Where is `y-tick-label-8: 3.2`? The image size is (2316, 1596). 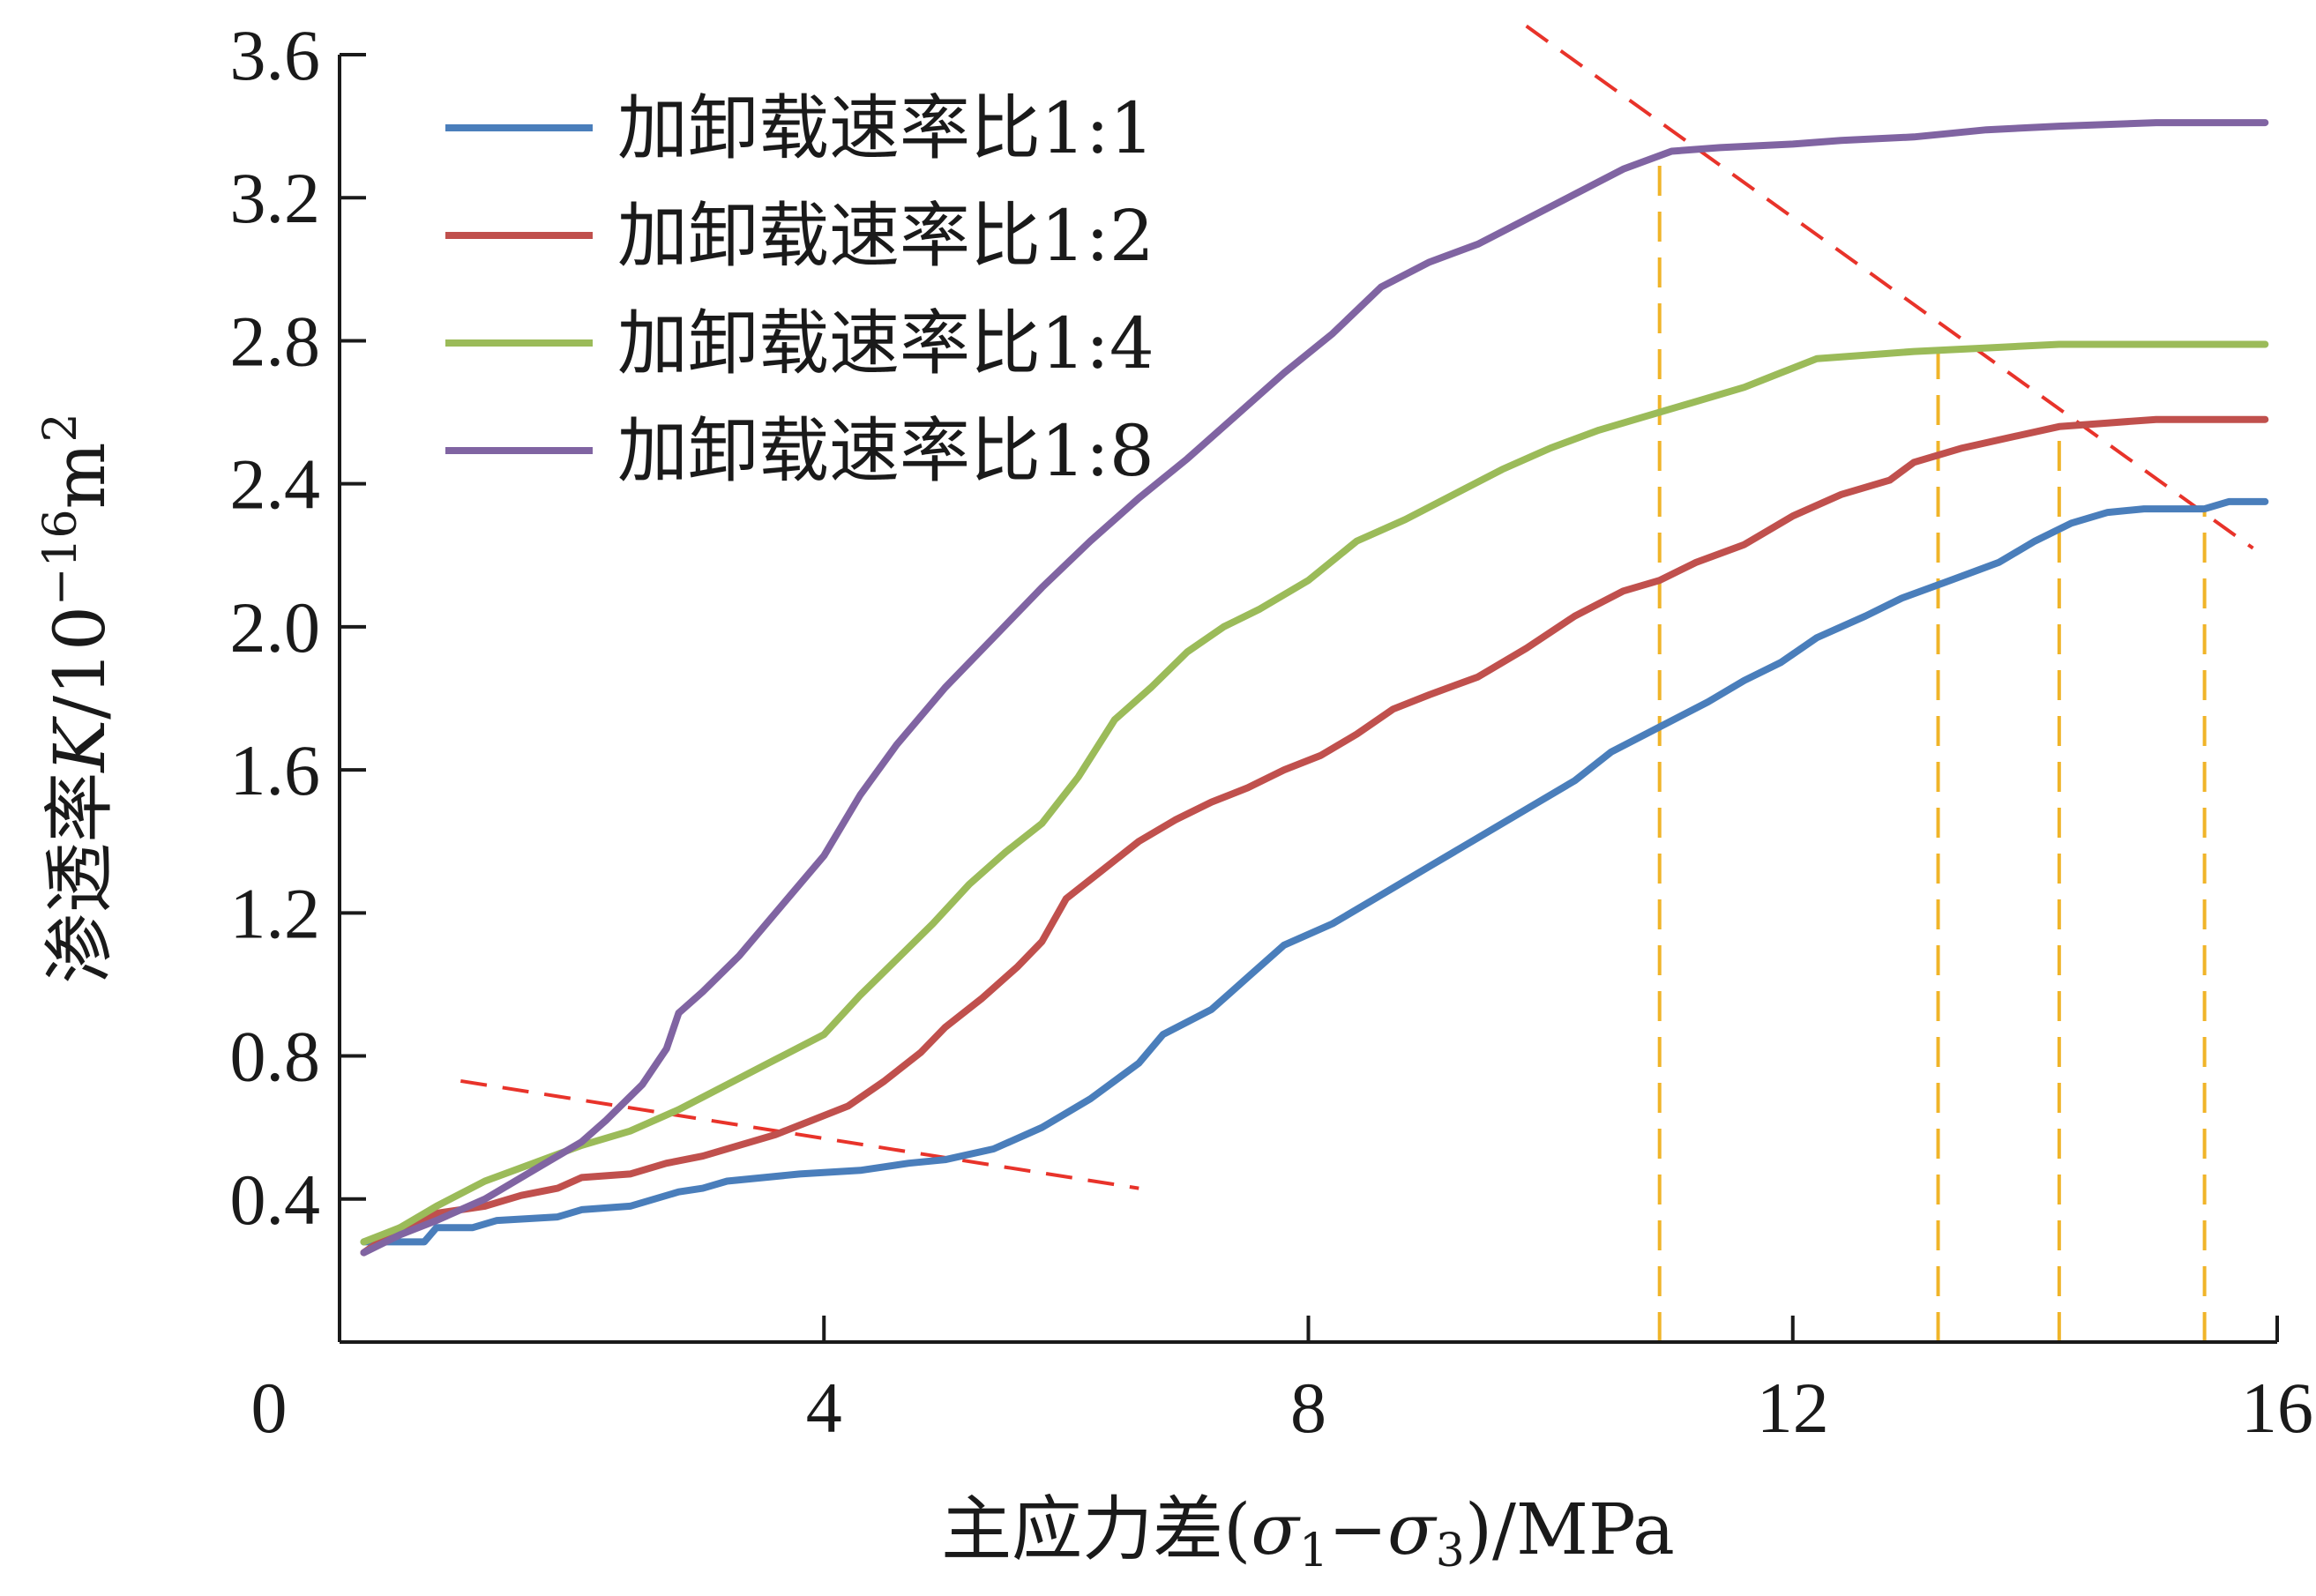
y-tick-label-8: 3.2 is located at coordinates (275, 198).